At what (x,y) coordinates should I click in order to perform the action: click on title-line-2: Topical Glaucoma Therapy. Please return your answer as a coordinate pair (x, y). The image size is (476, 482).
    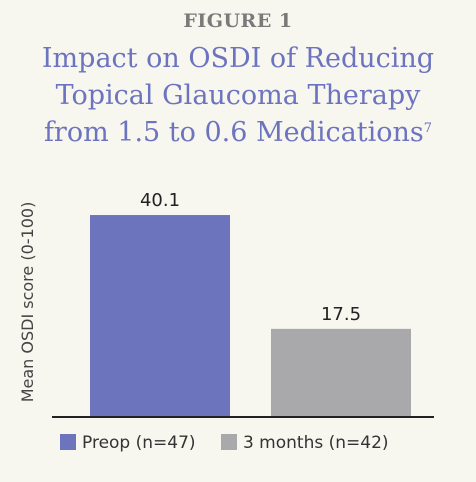
    Looking at the image, I should click on (238, 95).